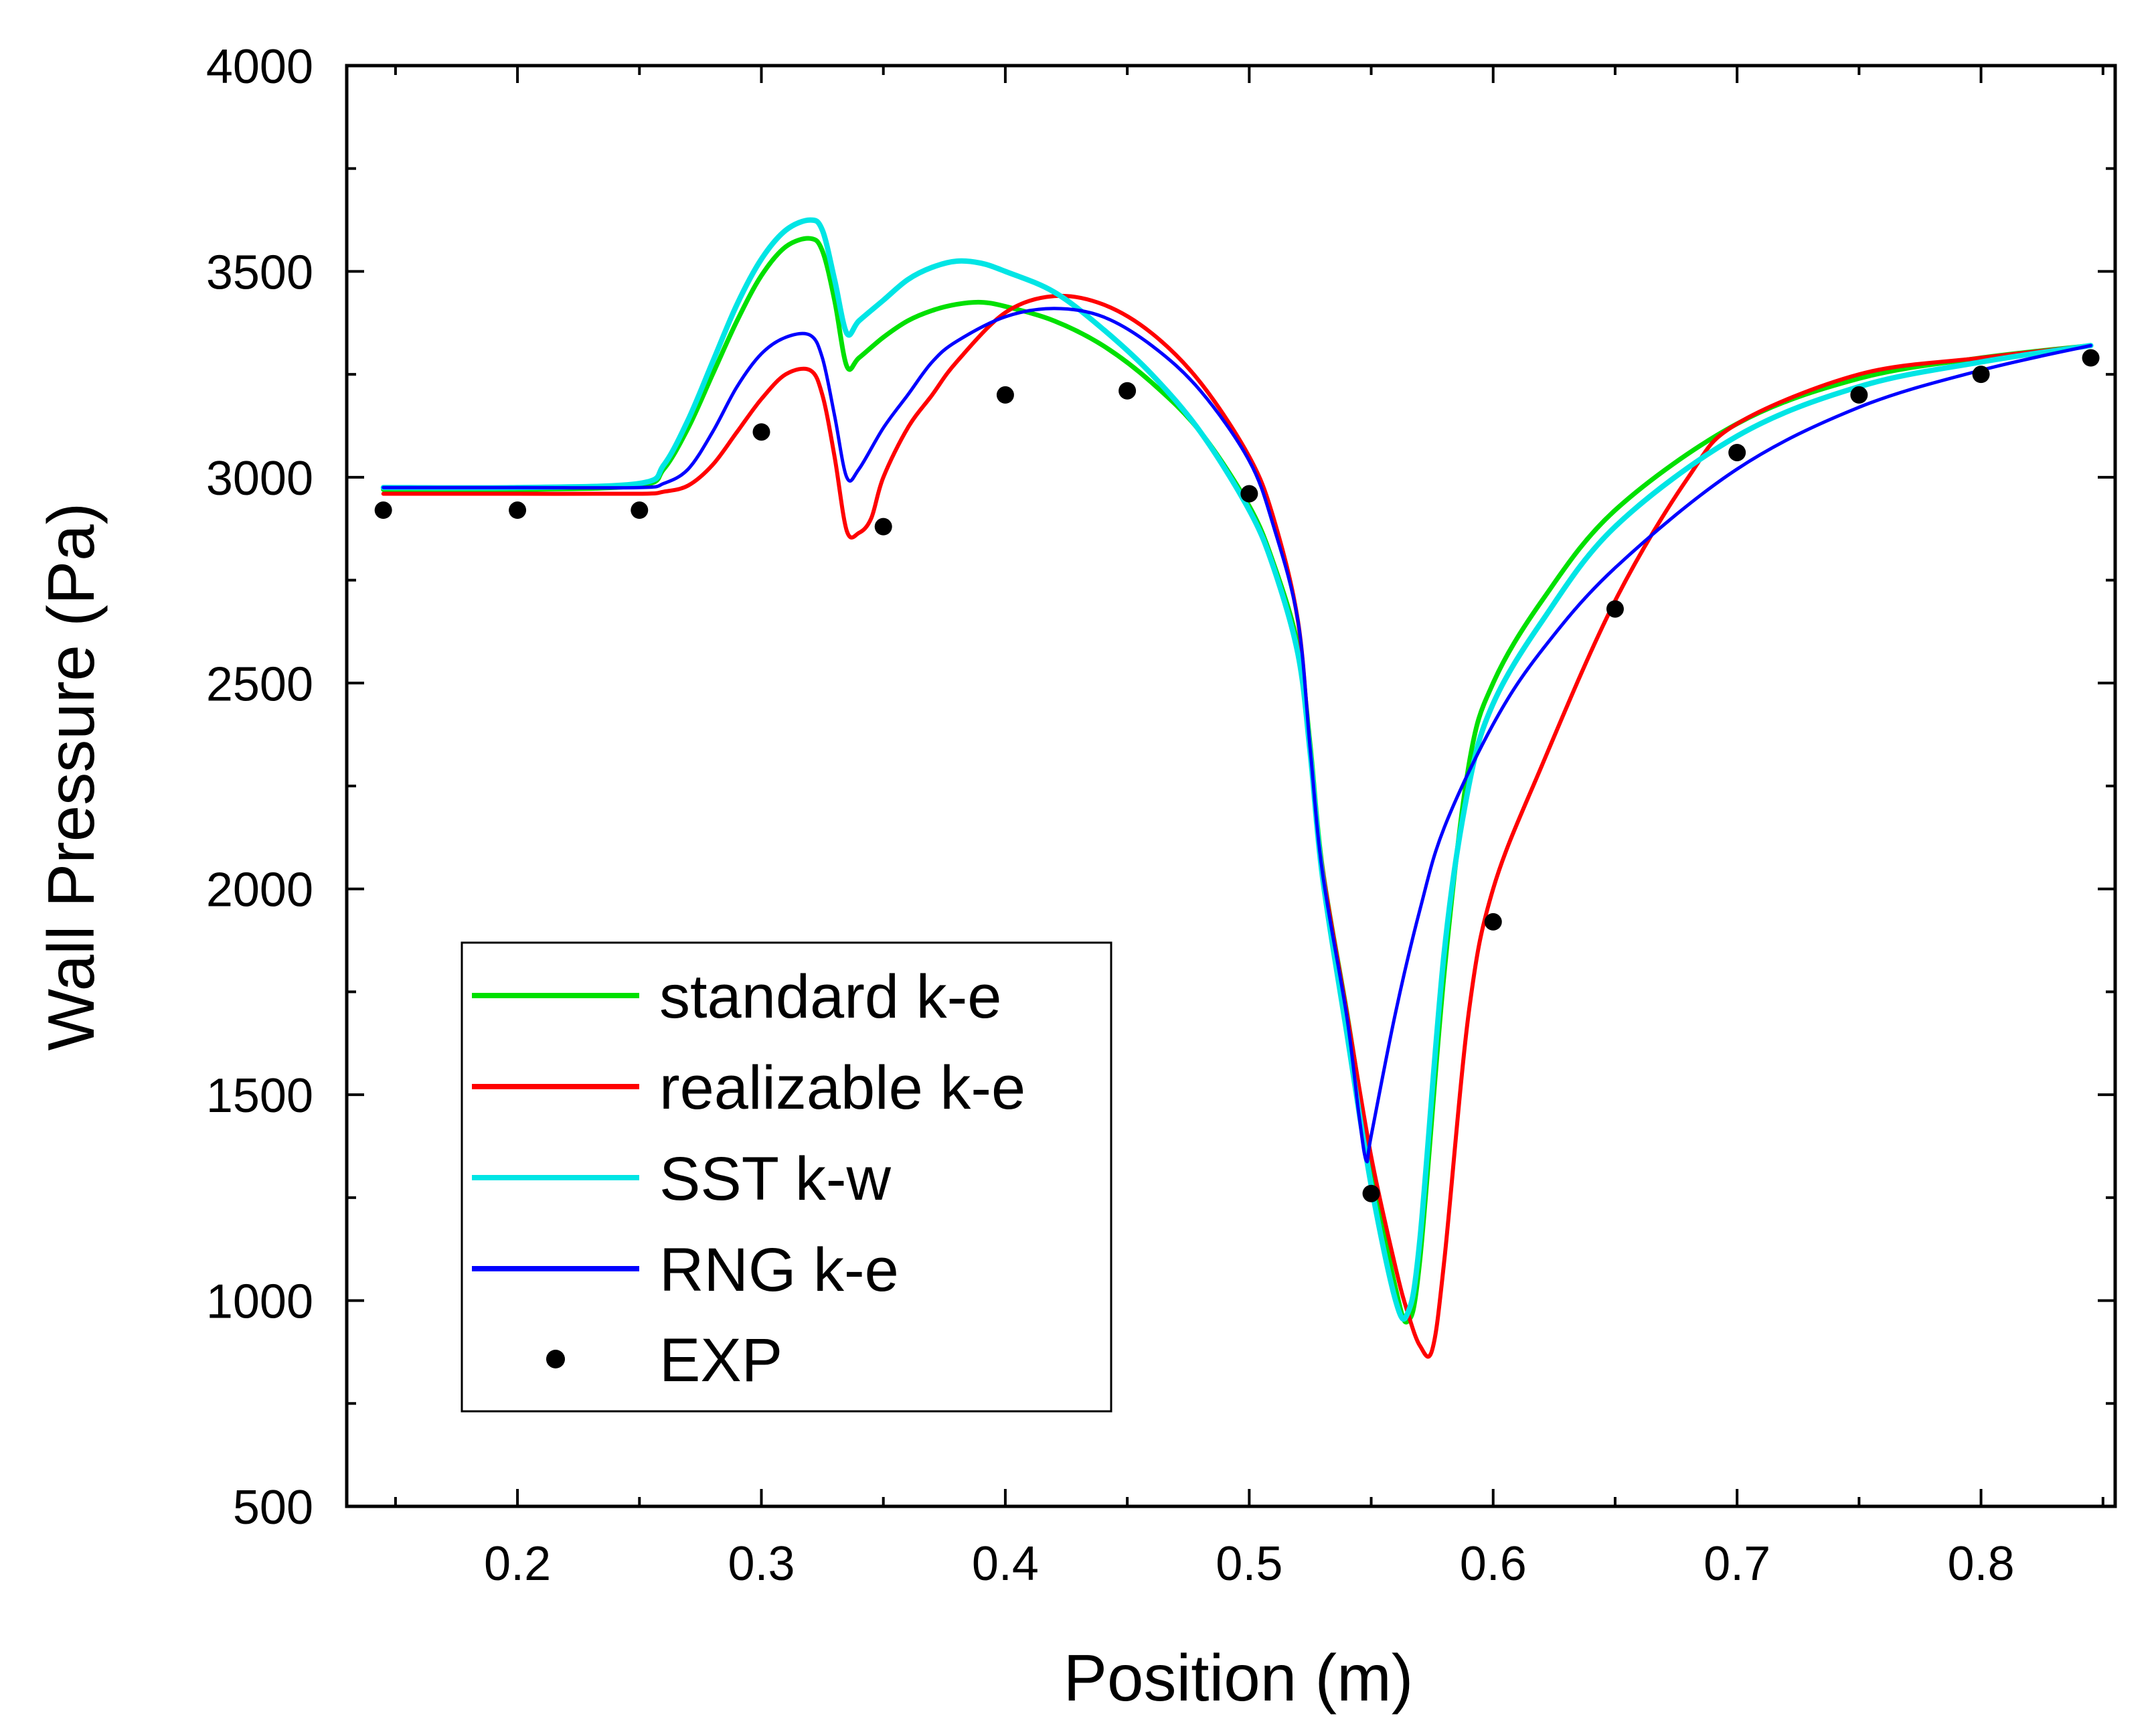  I want to click on y-tick-label: 4000, so click(259, 67).